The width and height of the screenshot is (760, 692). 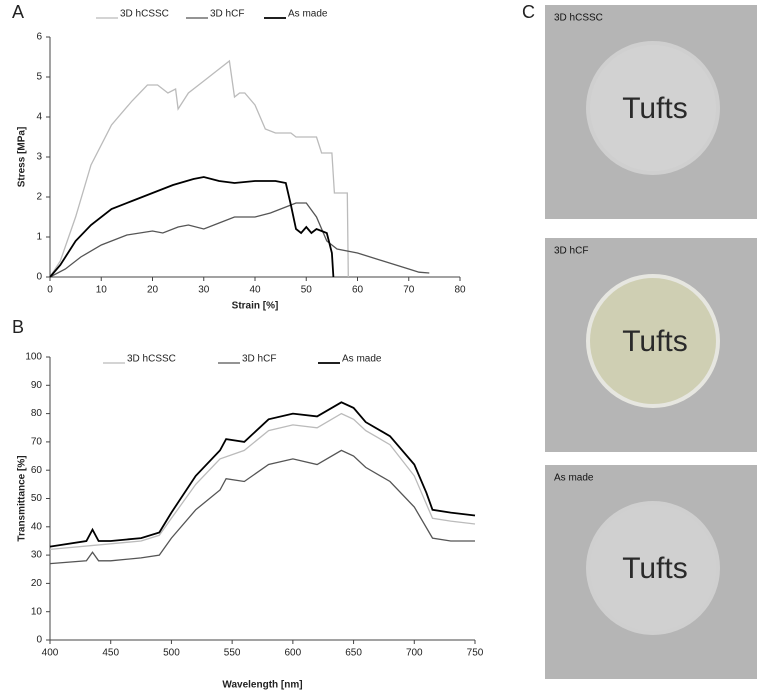 I want to click on x-tick-label: 700, so click(x=414, y=653).